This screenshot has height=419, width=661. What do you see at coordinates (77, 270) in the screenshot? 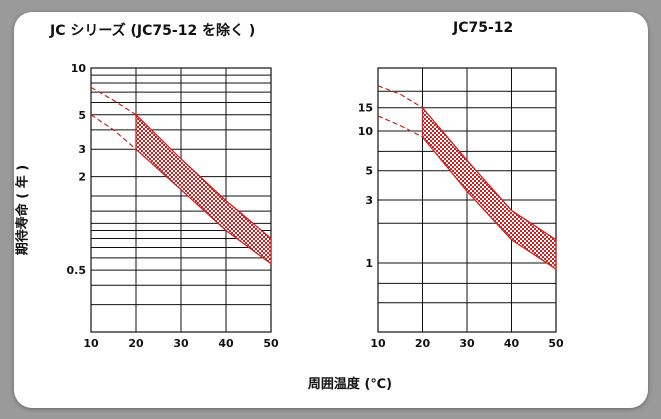
I see `y-tick-label: 0.5` at bounding box center [77, 270].